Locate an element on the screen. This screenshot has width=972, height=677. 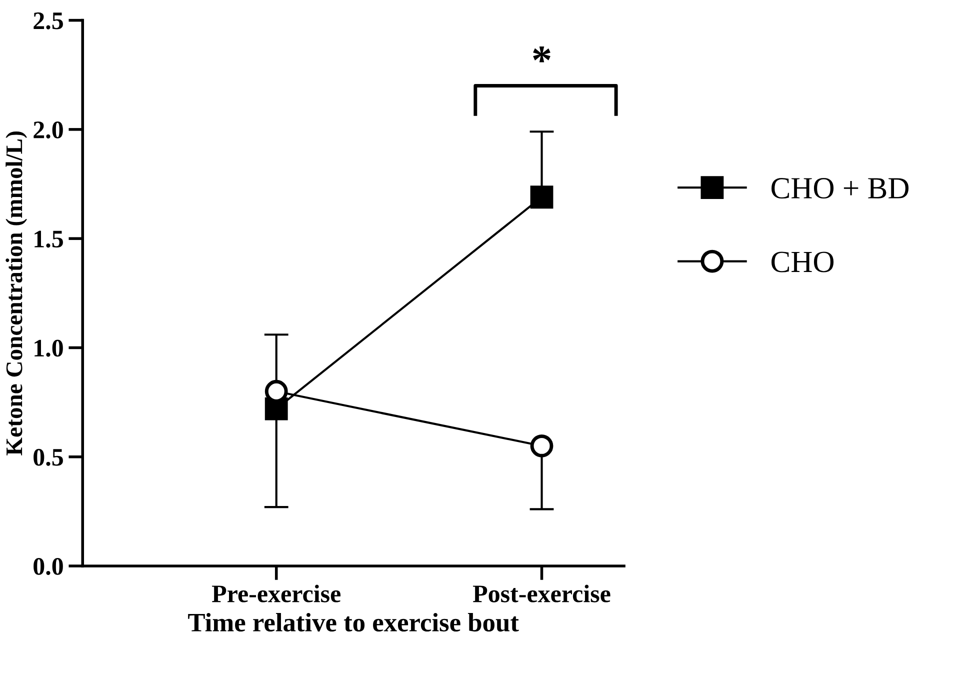
y-tick-label: 2.0 is located at coordinates (48, 129).